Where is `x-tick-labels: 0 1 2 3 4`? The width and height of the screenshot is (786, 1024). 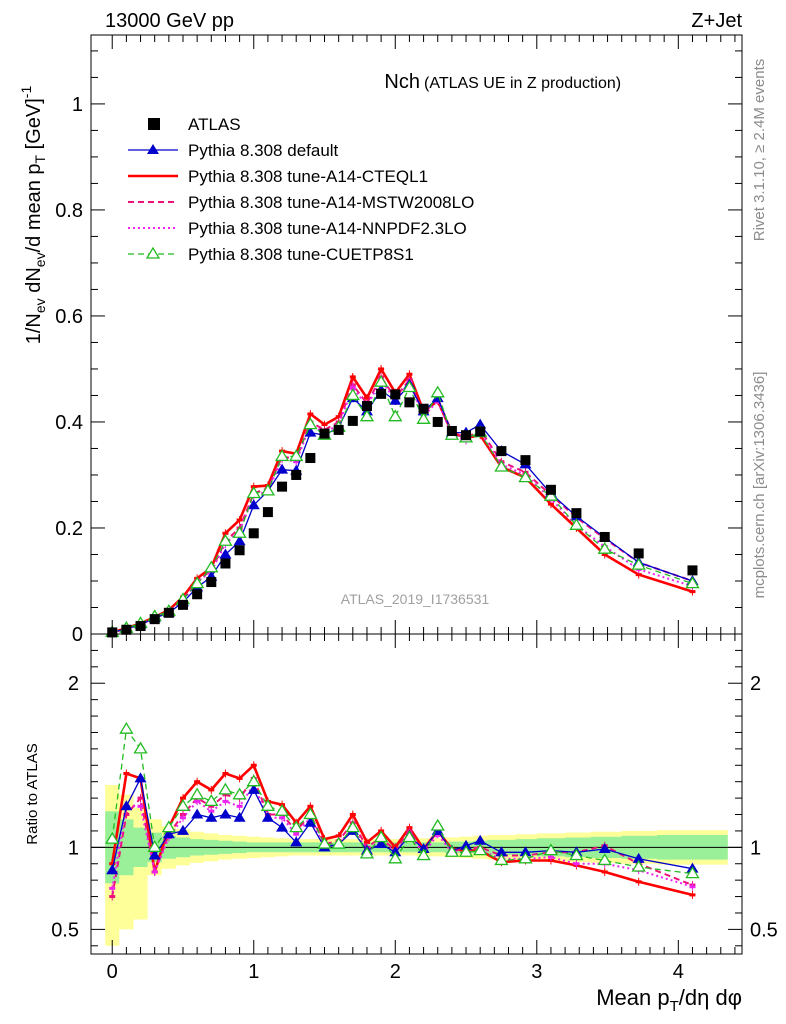
x-tick-labels: 0 1 2 3 4 is located at coordinates (395, 972).